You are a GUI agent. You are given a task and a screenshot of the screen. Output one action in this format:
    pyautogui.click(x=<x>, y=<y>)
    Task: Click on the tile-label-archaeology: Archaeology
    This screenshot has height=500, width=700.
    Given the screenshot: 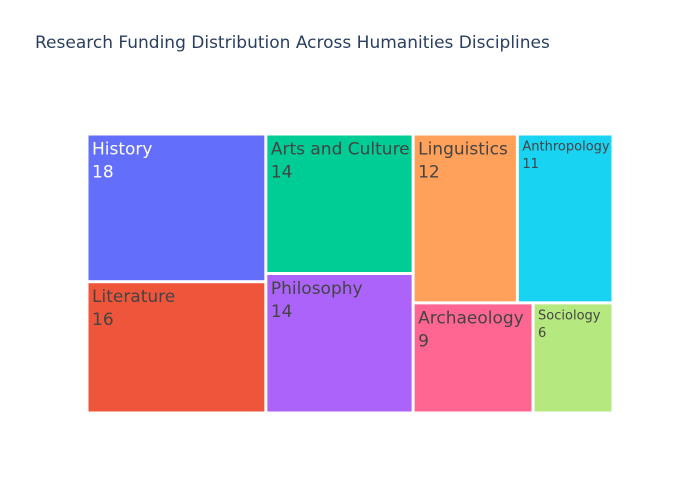 What is the action you would take?
    pyautogui.click(x=471, y=318)
    